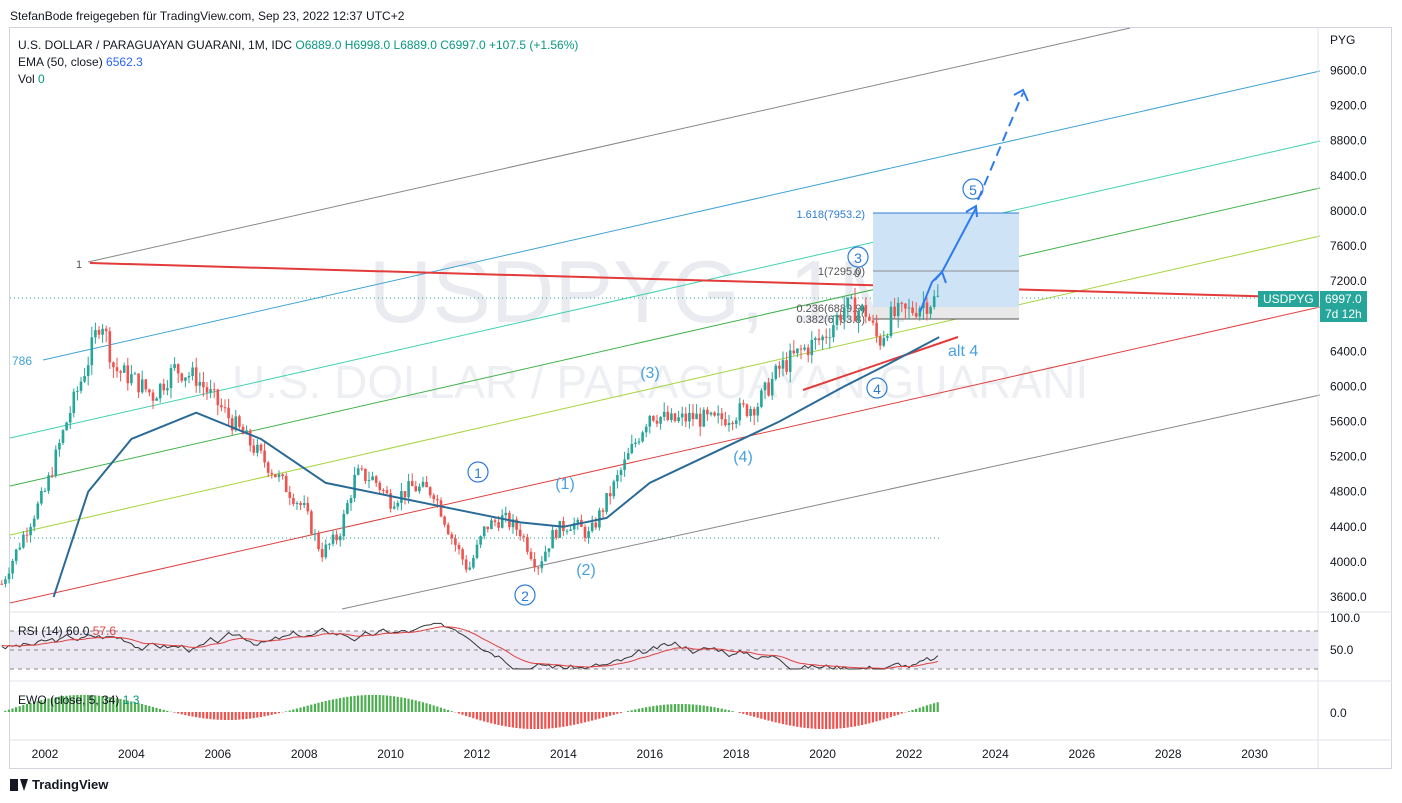  I want to click on price-tick-9: 5600.0, so click(1348, 422).